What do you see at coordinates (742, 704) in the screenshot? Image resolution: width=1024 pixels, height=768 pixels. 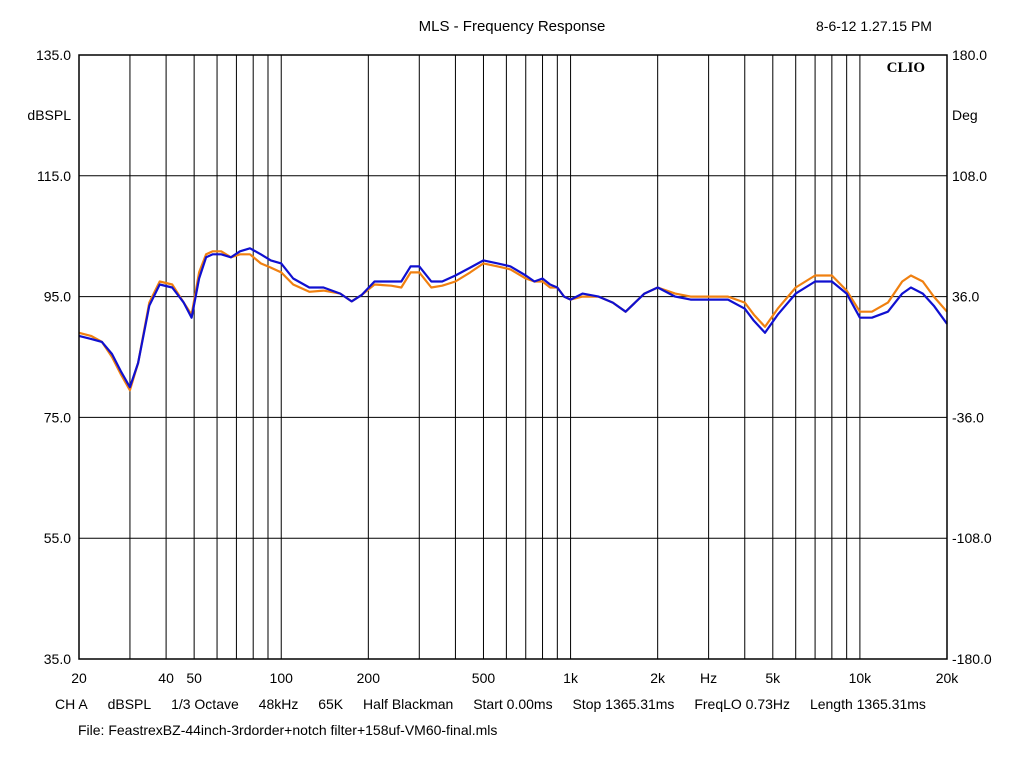 I see `freqlo-label: FreqLO 0.73Hz` at bounding box center [742, 704].